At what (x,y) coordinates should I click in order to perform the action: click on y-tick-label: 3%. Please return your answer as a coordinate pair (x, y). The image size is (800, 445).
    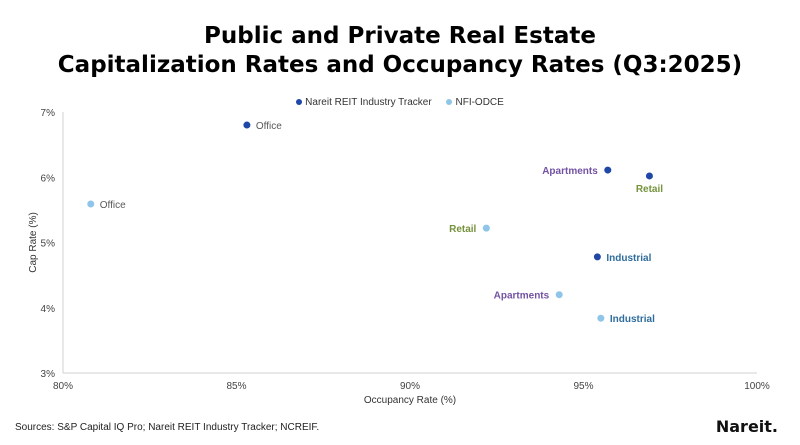
    Looking at the image, I should click on (48, 374).